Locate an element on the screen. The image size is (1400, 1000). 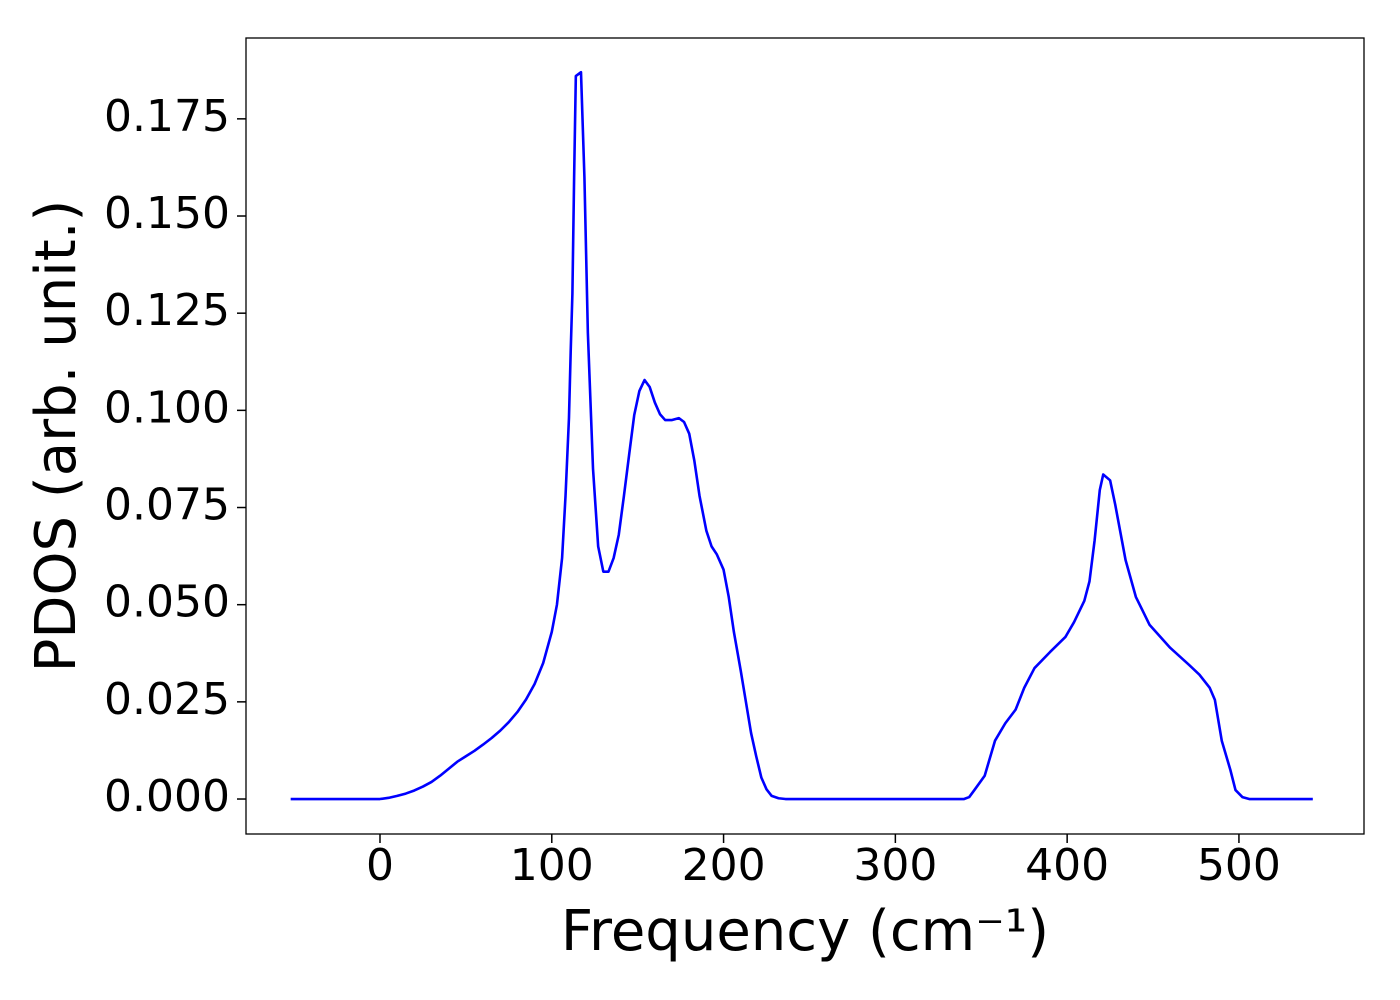
x-tick-label: 0 is located at coordinates (380, 865).